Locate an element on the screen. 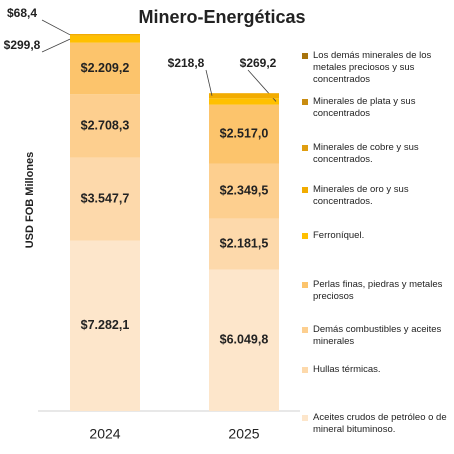  data-label: $68,4 is located at coordinates (22, 13).